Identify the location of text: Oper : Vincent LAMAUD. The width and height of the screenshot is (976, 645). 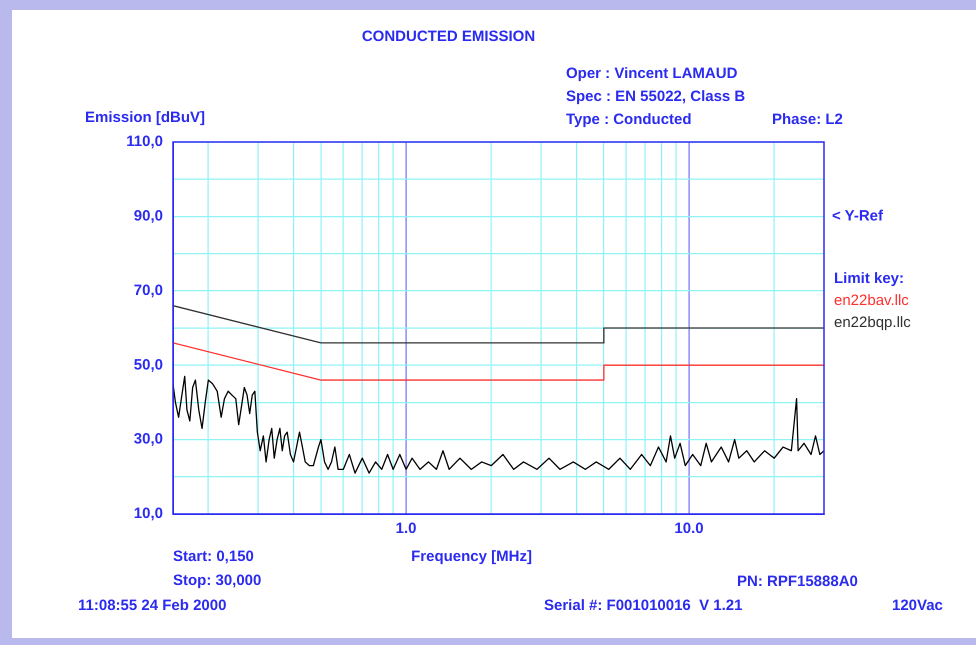
(652, 73).